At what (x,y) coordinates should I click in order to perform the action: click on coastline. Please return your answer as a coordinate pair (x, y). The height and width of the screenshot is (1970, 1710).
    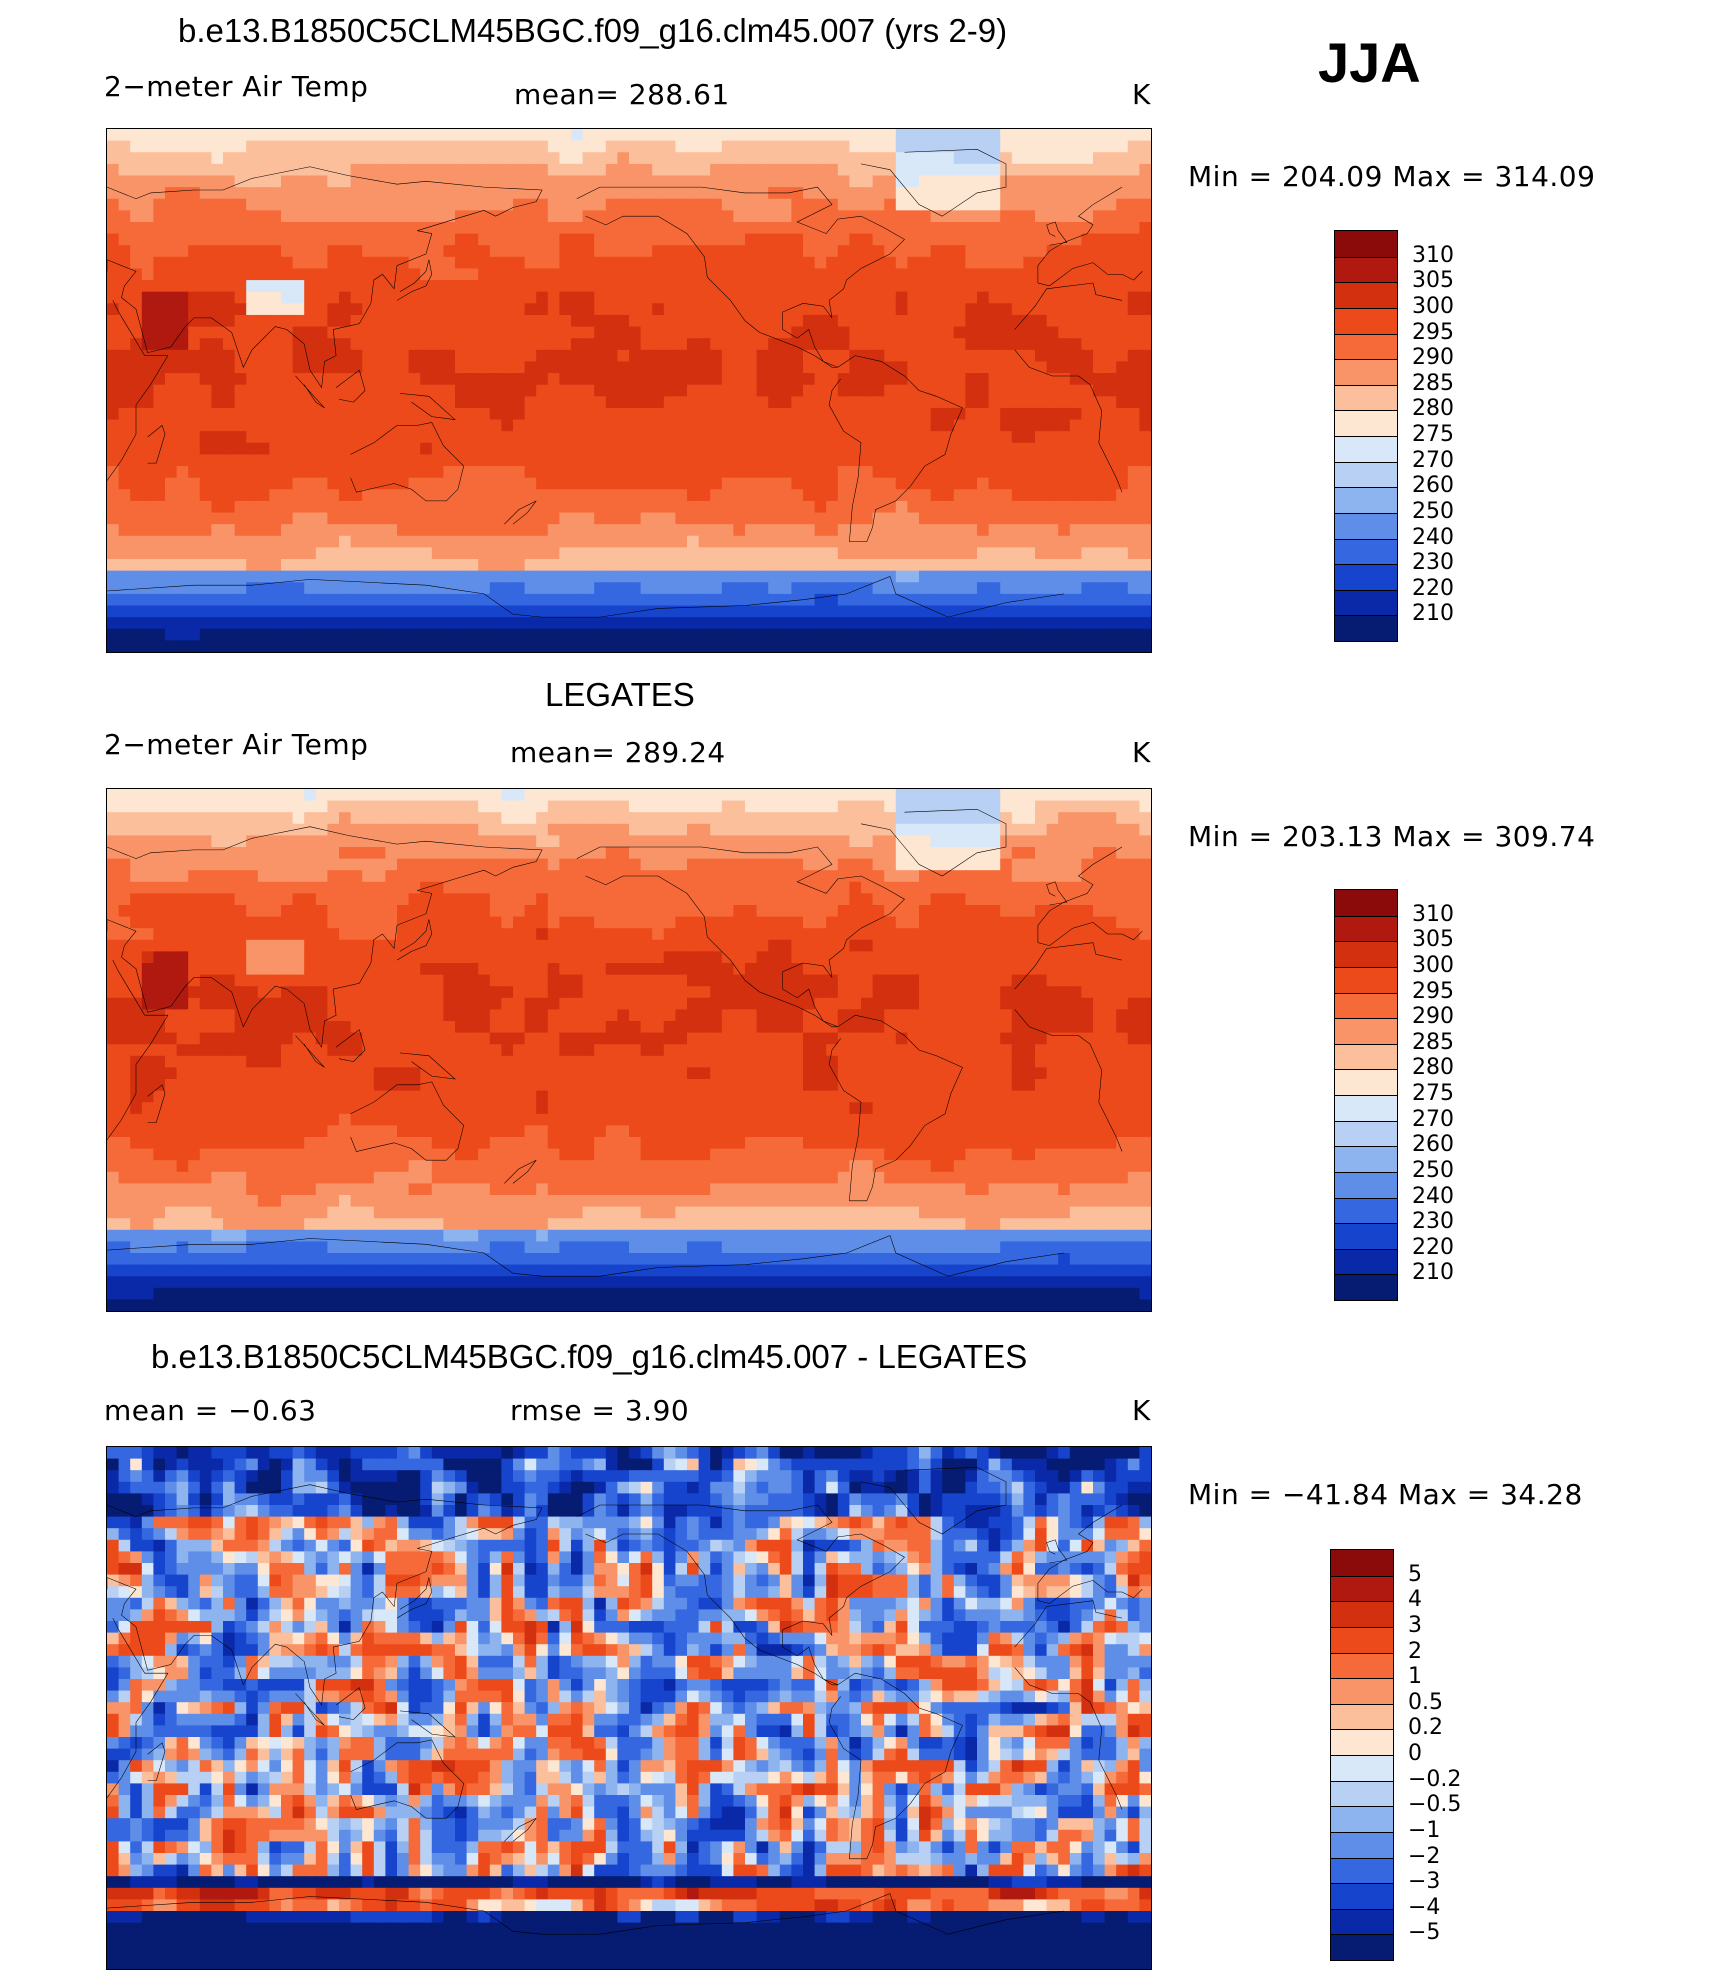
    Looking at the image, I should click on (407, 461).